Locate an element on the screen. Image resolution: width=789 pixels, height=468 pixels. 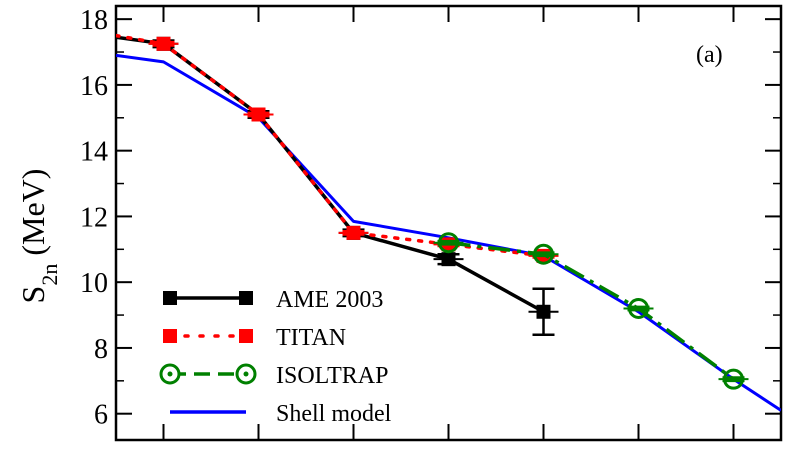
y-tick-label: 8 is located at coordinates (101, 349).